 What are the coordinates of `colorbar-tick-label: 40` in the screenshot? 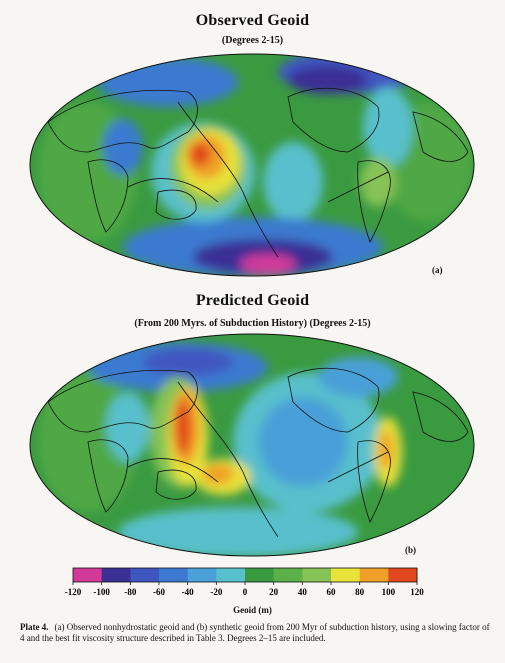 It's located at (303, 592).